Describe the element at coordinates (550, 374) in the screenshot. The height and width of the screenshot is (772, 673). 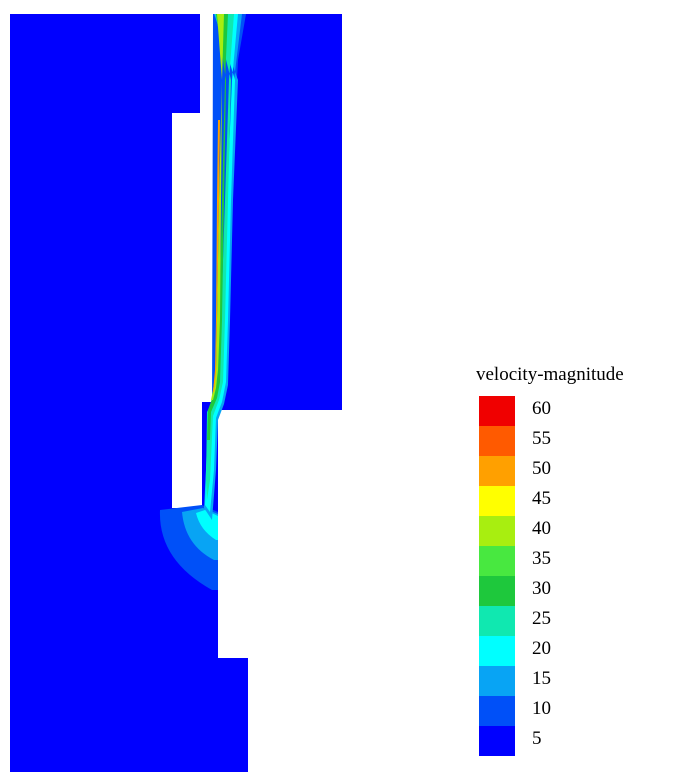
I see `legend-title: velocity-magnitude` at that location.